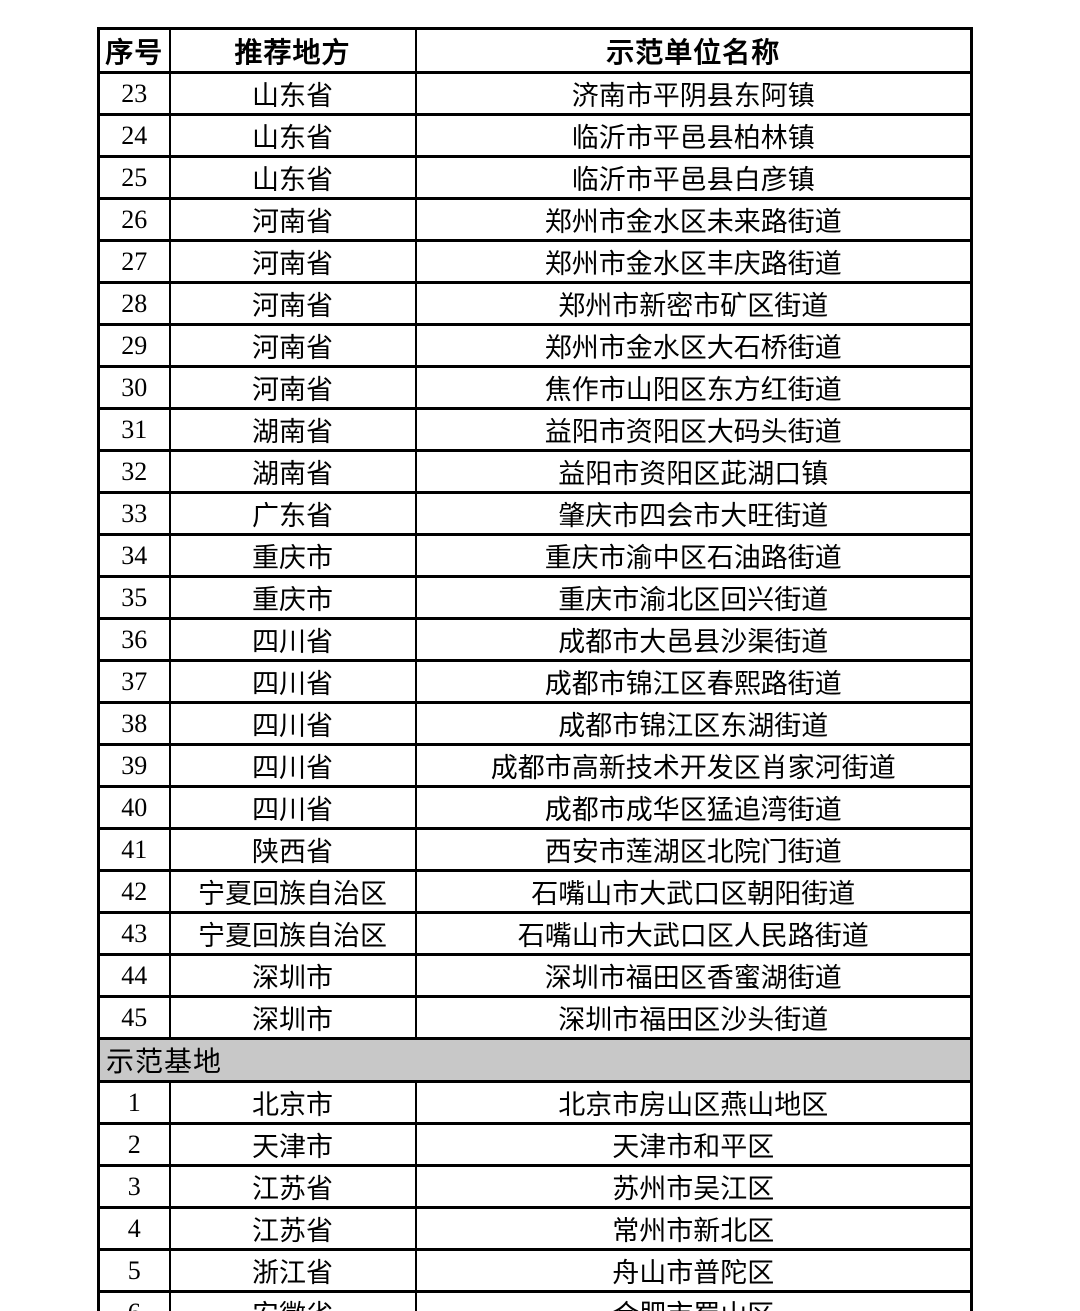 The height and width of the screenshot is (1311, 1080). Describe the element at coordinates (134, 597) in the screenshot. I see `cell-no: 35` at that location.